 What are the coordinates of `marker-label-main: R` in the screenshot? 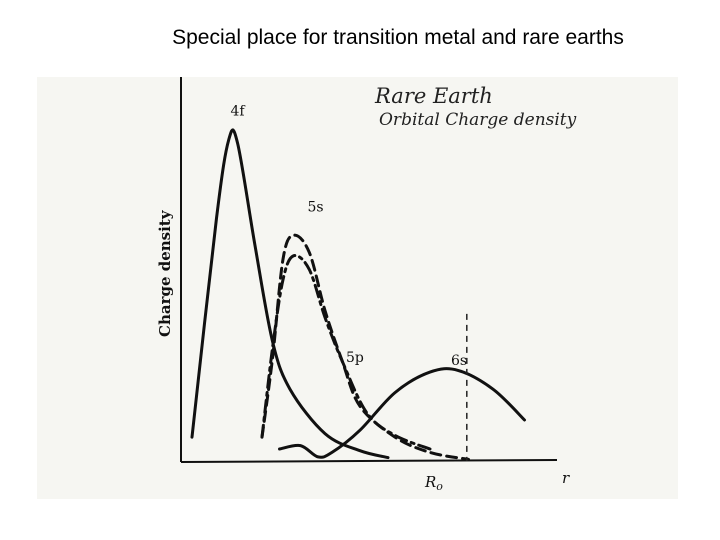 It's located at (430, 482).